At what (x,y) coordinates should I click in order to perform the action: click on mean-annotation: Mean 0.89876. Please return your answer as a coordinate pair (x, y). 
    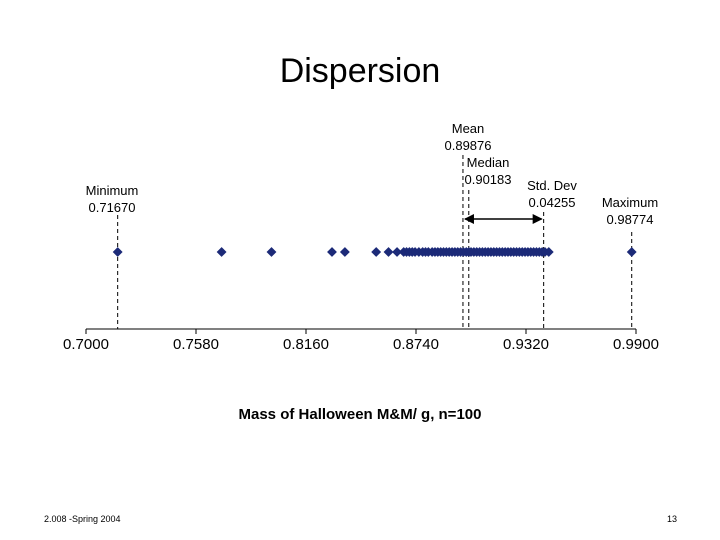
    Looking at the image, I should click on (468, 137).